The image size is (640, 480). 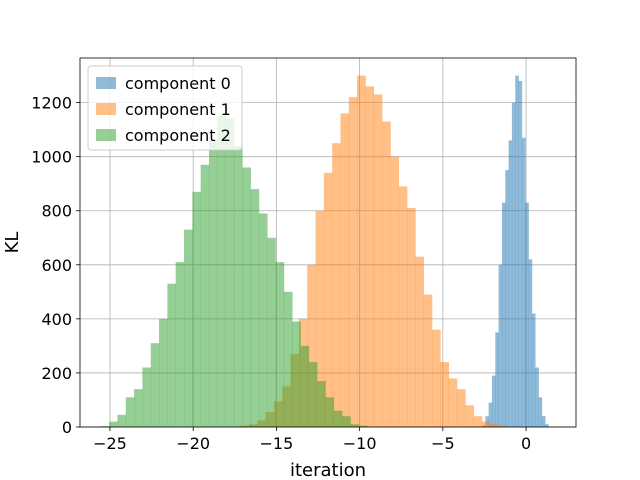 What do you see at coordinates (67, 427) in the screenshot?
I see `y-tick-label: 0` at bounding box center [67, 427].